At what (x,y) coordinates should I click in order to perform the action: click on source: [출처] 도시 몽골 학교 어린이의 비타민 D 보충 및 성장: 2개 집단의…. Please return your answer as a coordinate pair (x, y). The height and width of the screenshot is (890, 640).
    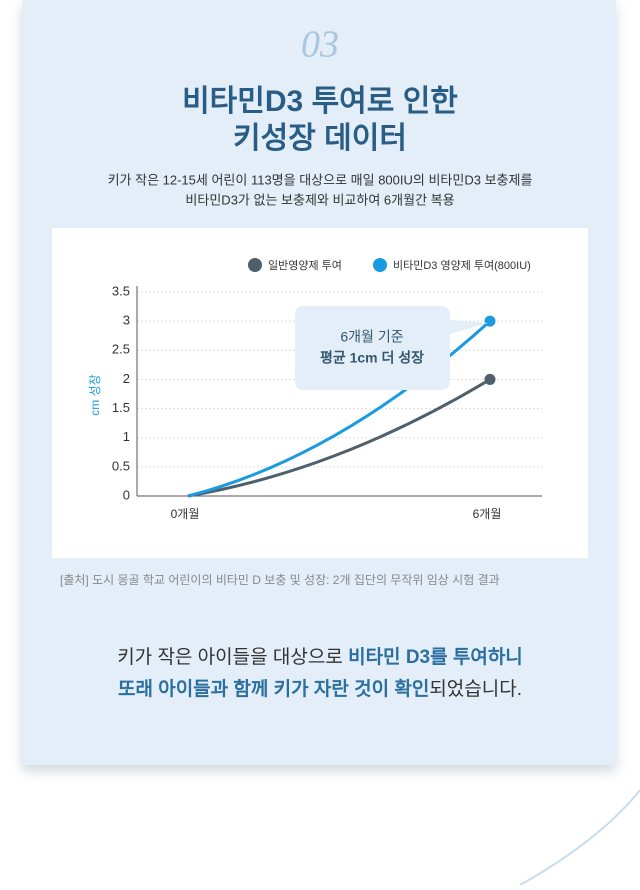
    Looking at the image, I should click on (280, 580).